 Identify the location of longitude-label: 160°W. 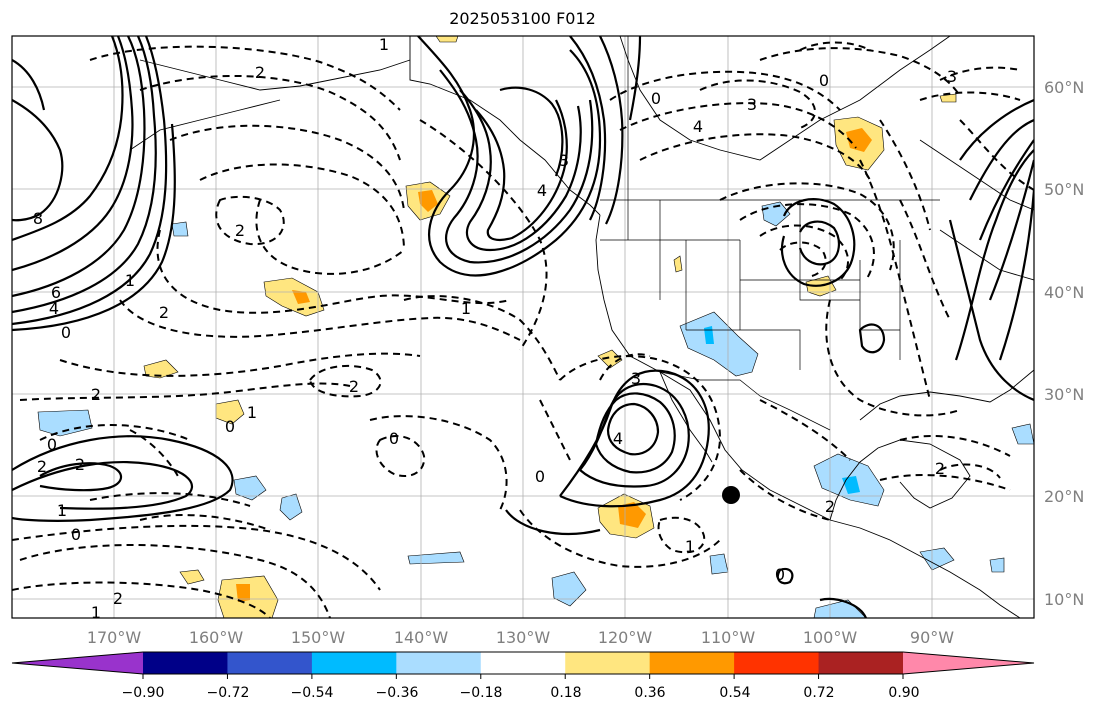
(216, 637).